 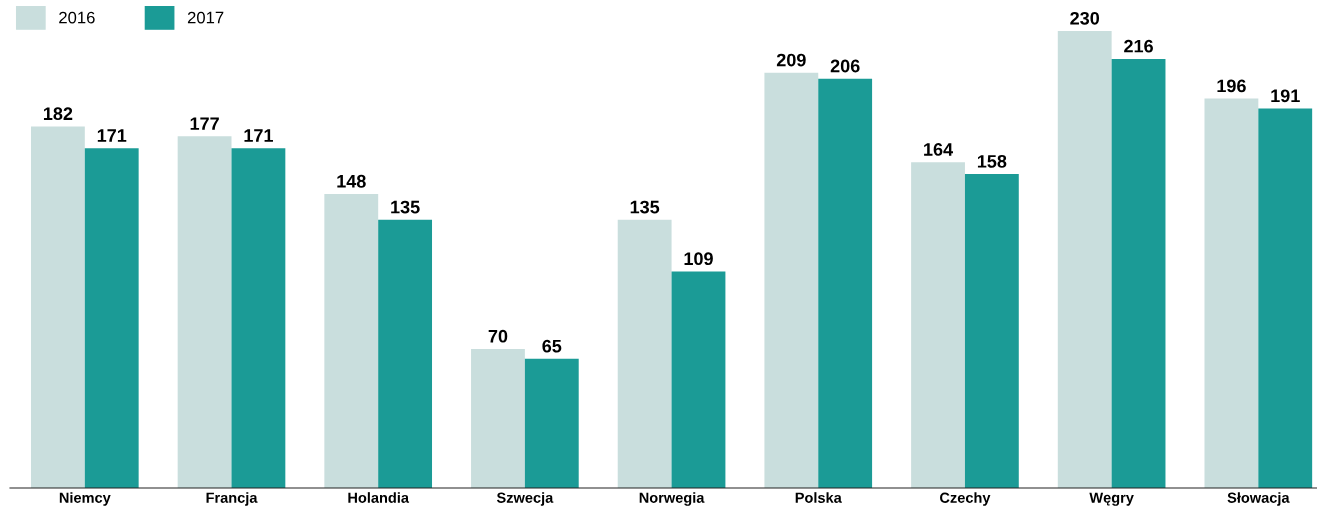 What do you see at coordinates (1231, 86) in the screenshot?
I see `data-label: 196` at bounding box center [1231, 86].